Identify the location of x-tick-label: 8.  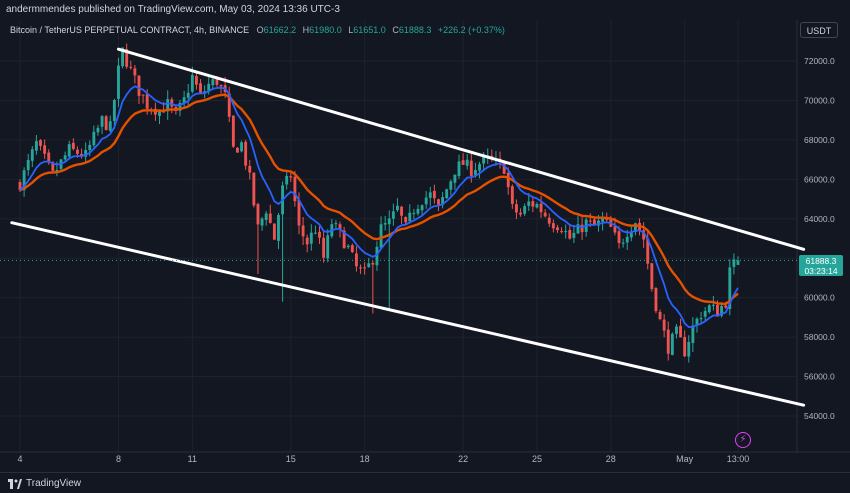
(118, 459).